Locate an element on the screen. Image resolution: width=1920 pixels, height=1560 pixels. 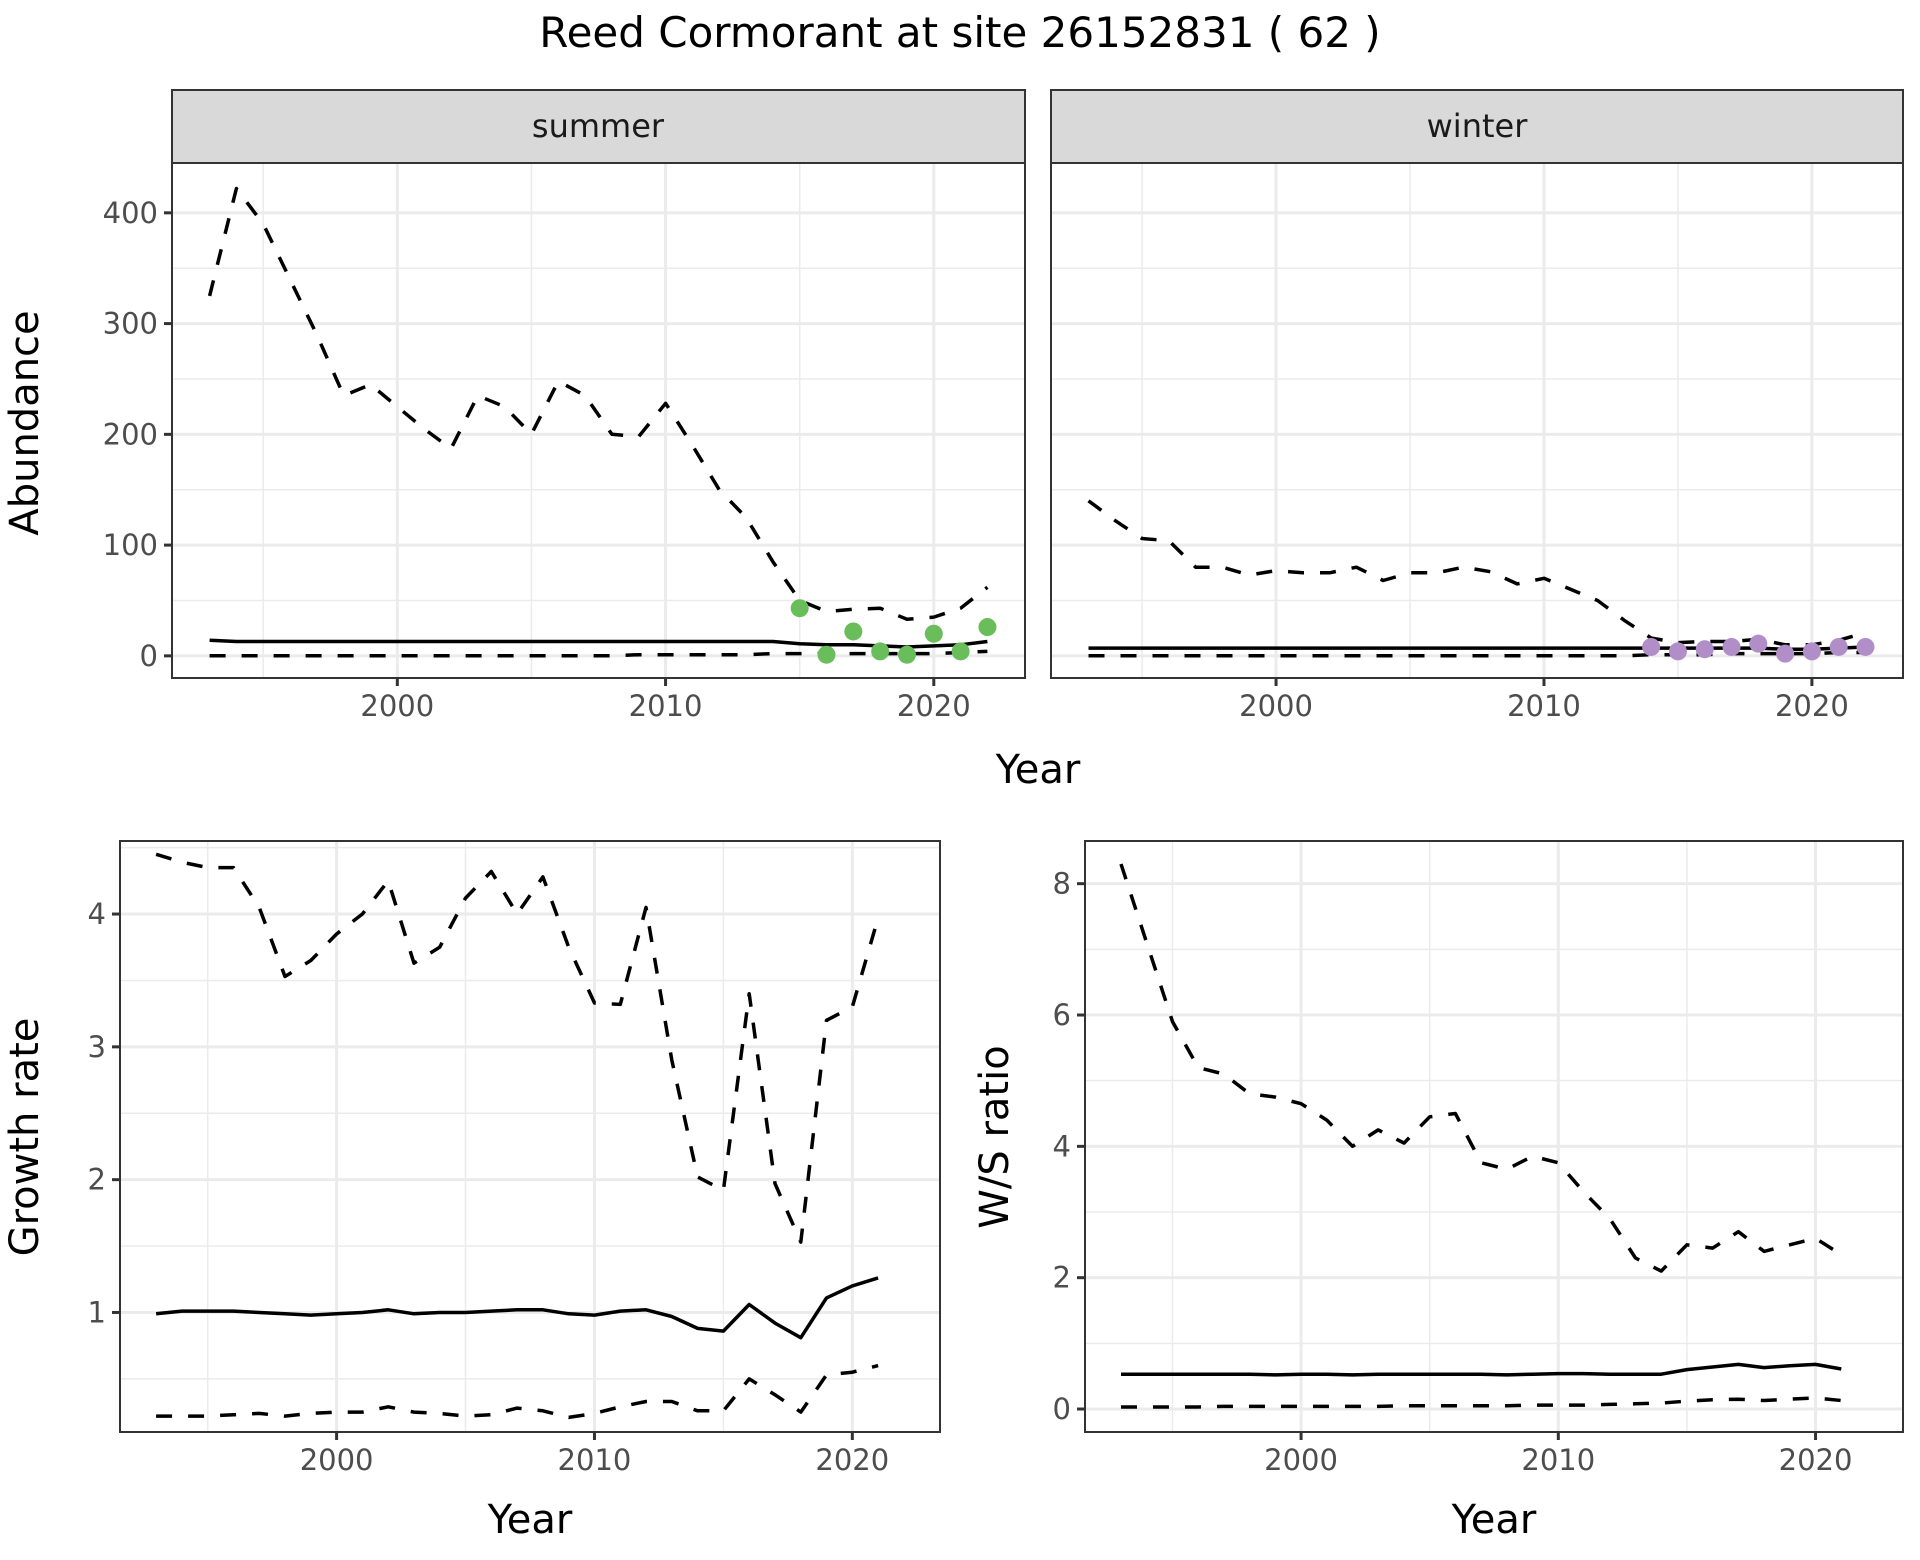
y-tick-label: 100 is located at coordinates (130, 545).